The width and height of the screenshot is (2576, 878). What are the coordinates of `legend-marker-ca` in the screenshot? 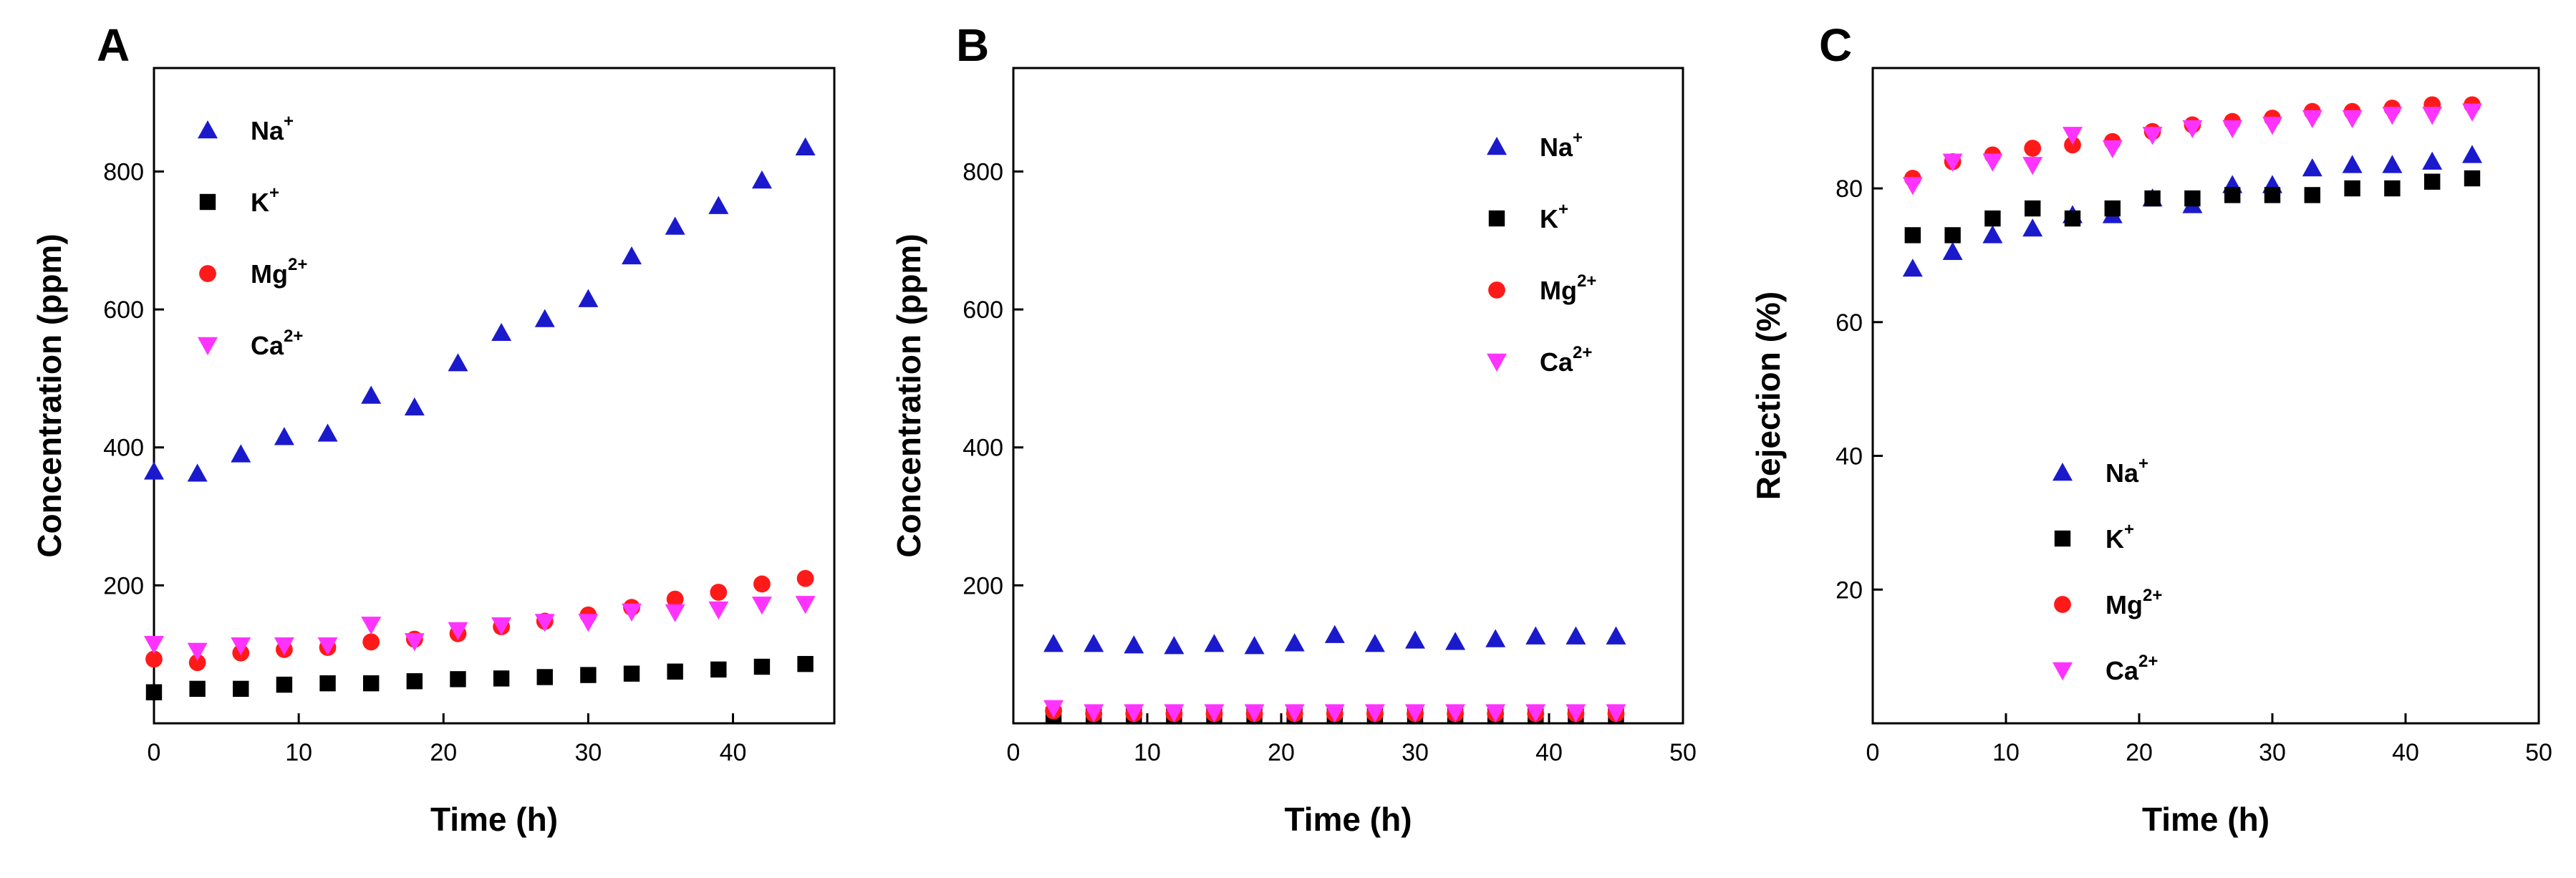 It's located at (208, 346).